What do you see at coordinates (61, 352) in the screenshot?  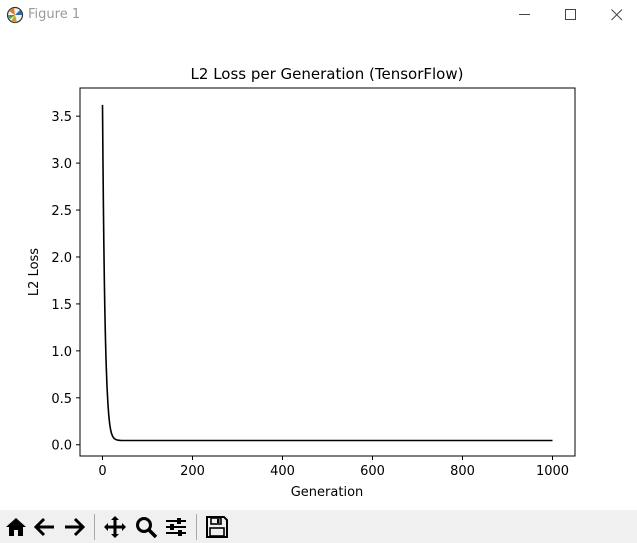 I see `y-tick-label: 1.0` at bounding box center [61, 352].